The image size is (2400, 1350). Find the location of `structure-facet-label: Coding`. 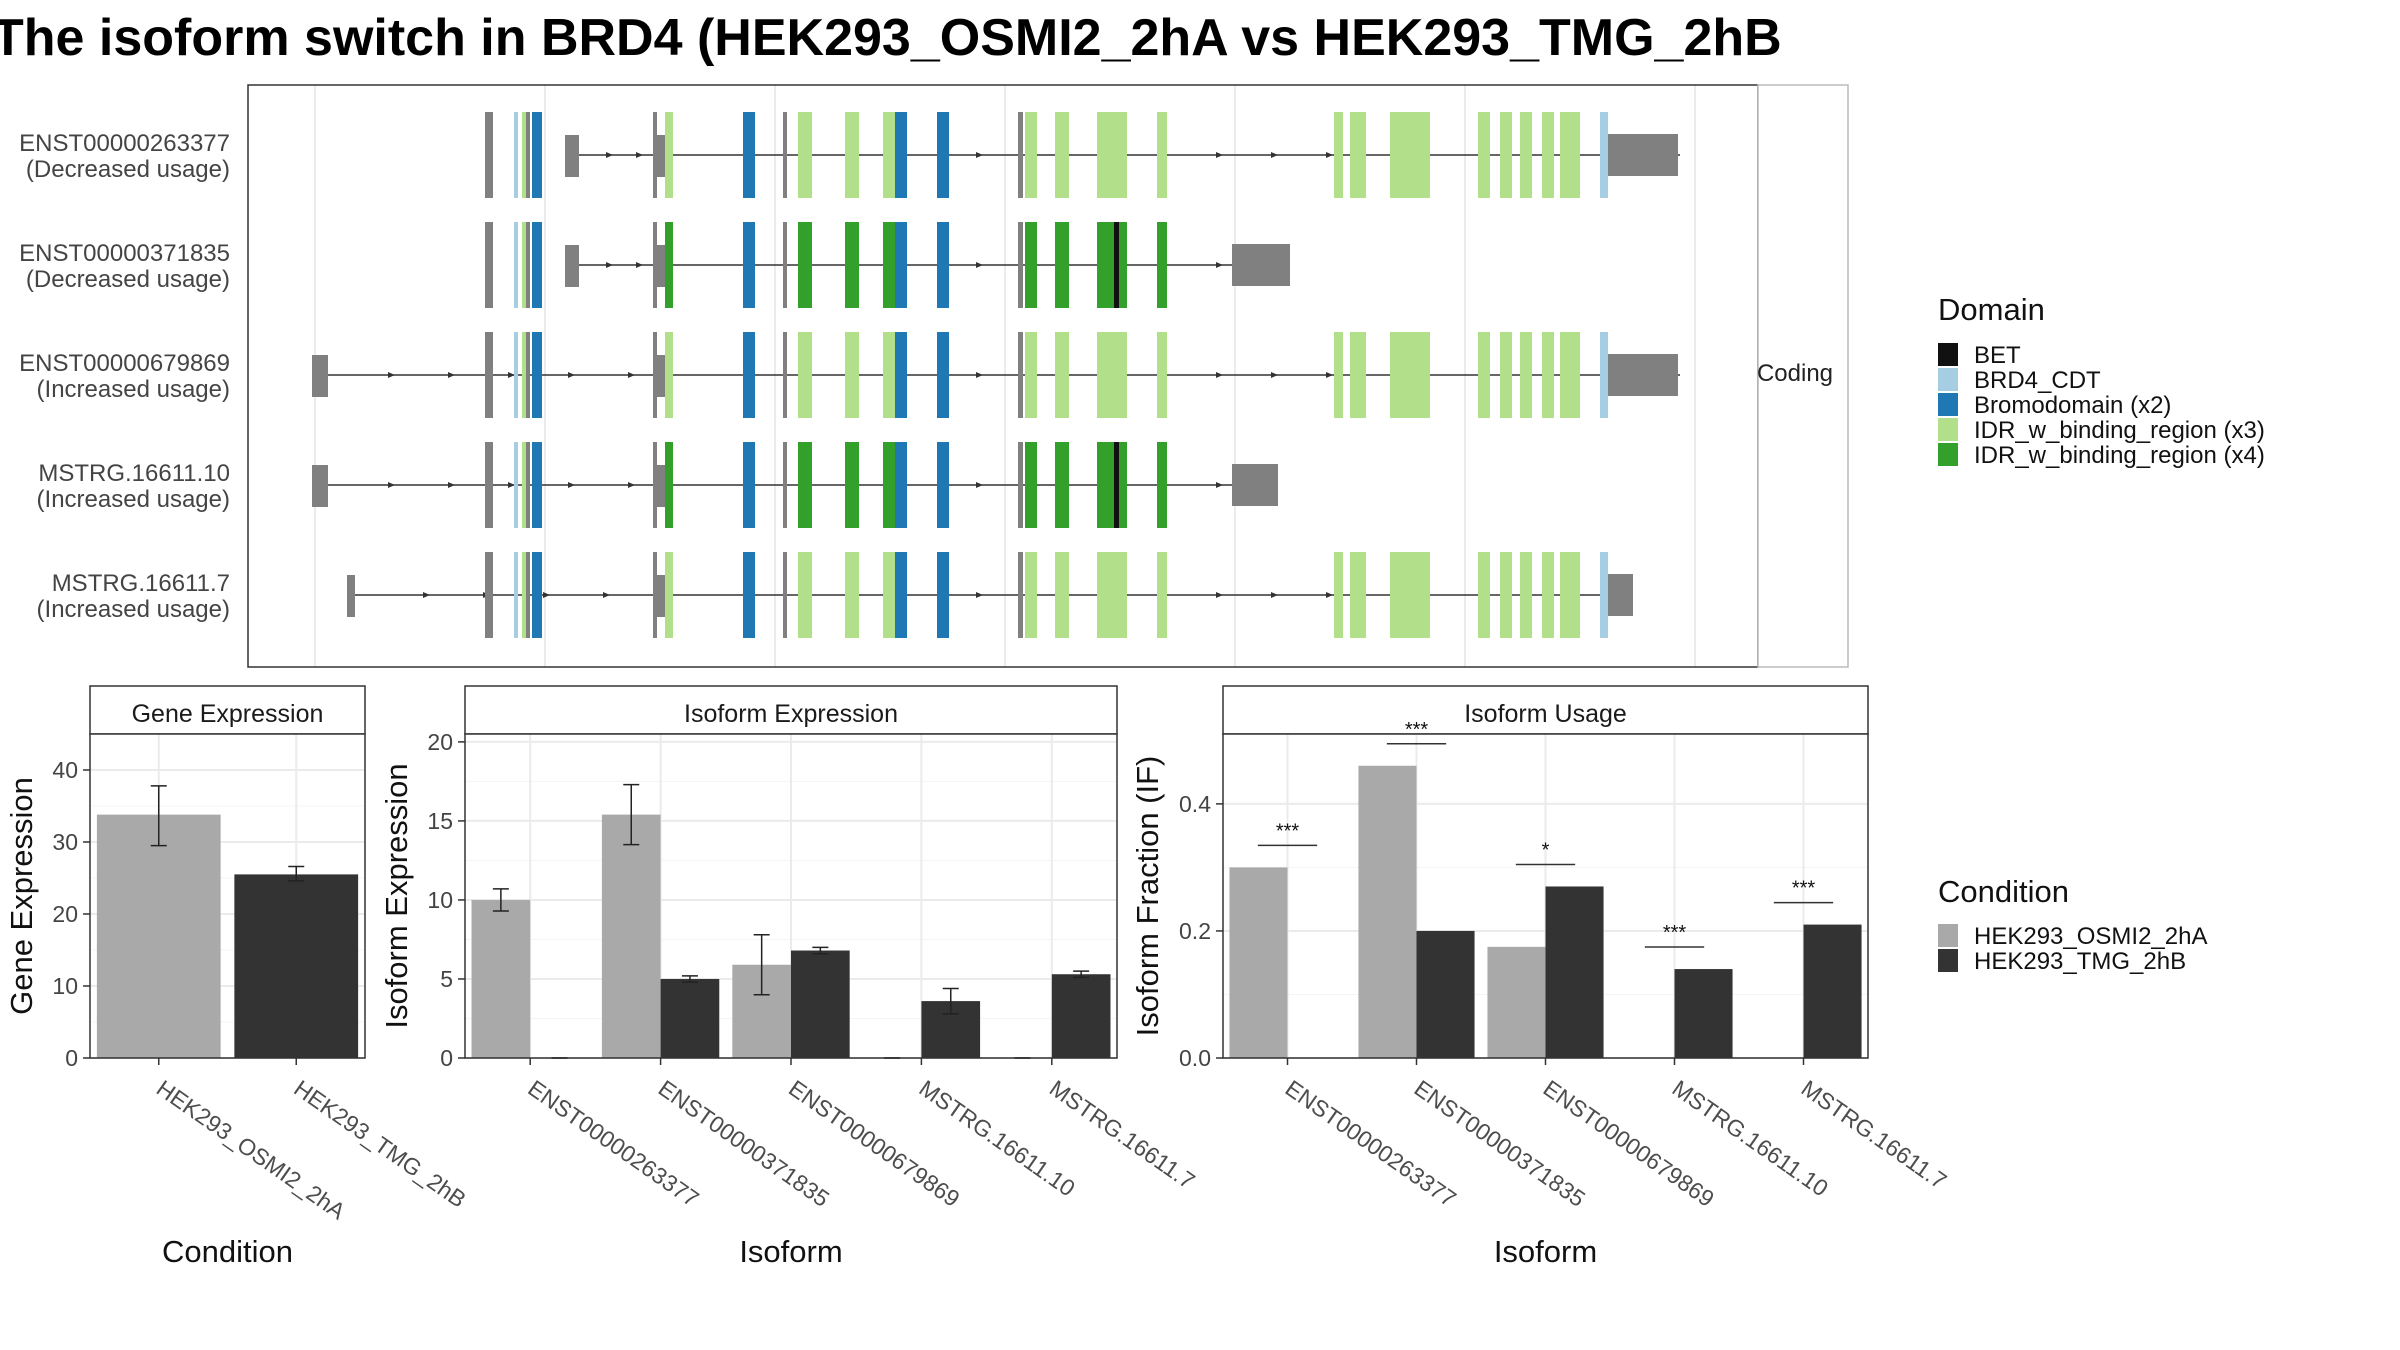

structure-facet-label: Coding is located at coordinates (1795, 373).